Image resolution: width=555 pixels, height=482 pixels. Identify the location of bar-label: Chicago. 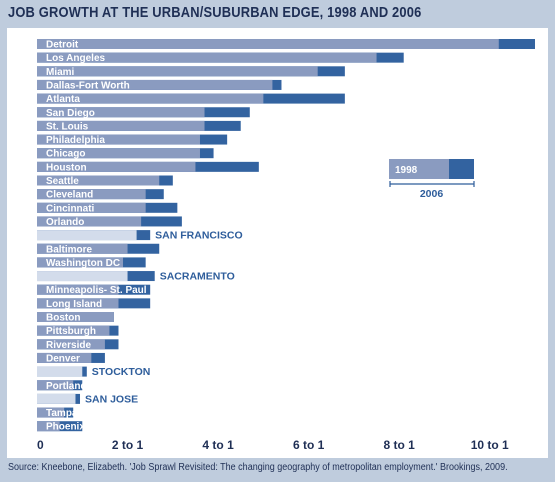
(65, 154).